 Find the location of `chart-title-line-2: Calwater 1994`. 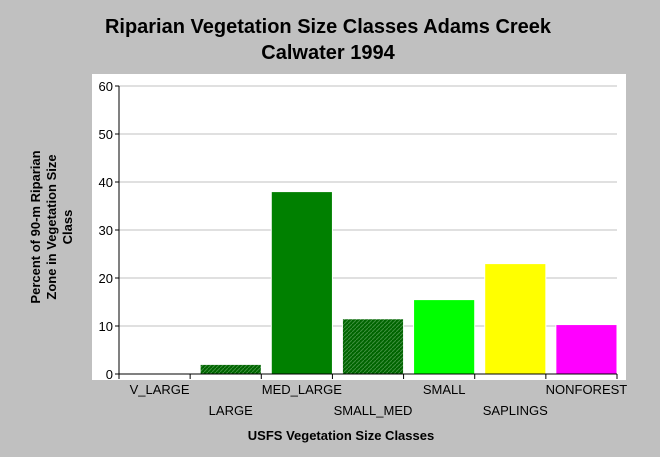

chart-title-line-2: Calwater 1994 is located at coordinates (328, 53).